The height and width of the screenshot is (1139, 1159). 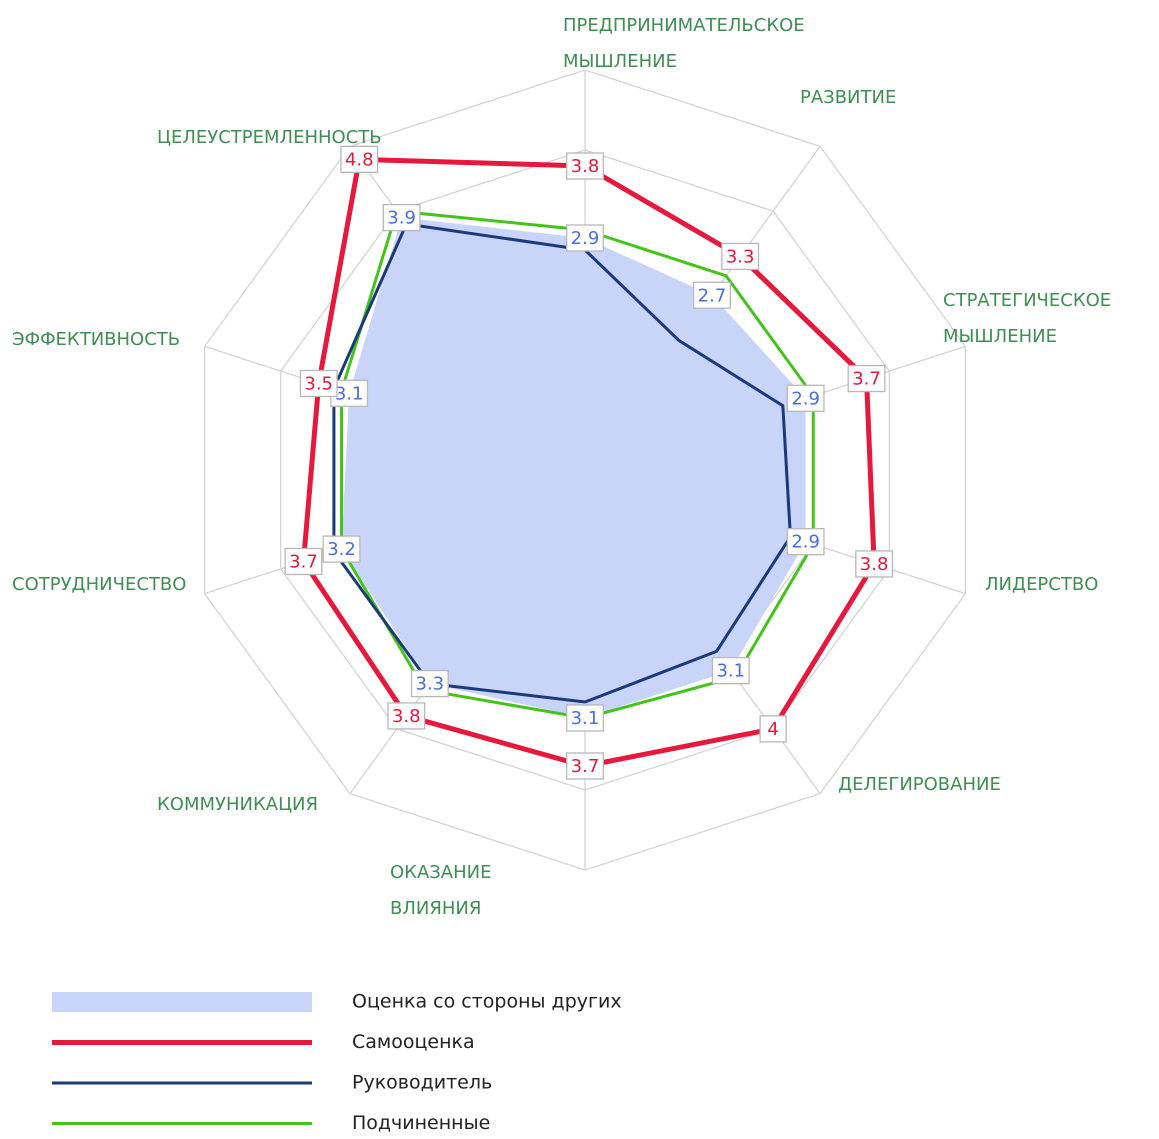 What do you see at coordinates (848, 97) in the screenshot?
I see `category-label: РАЗВИТИЕ` at bounding box center [848, 97].